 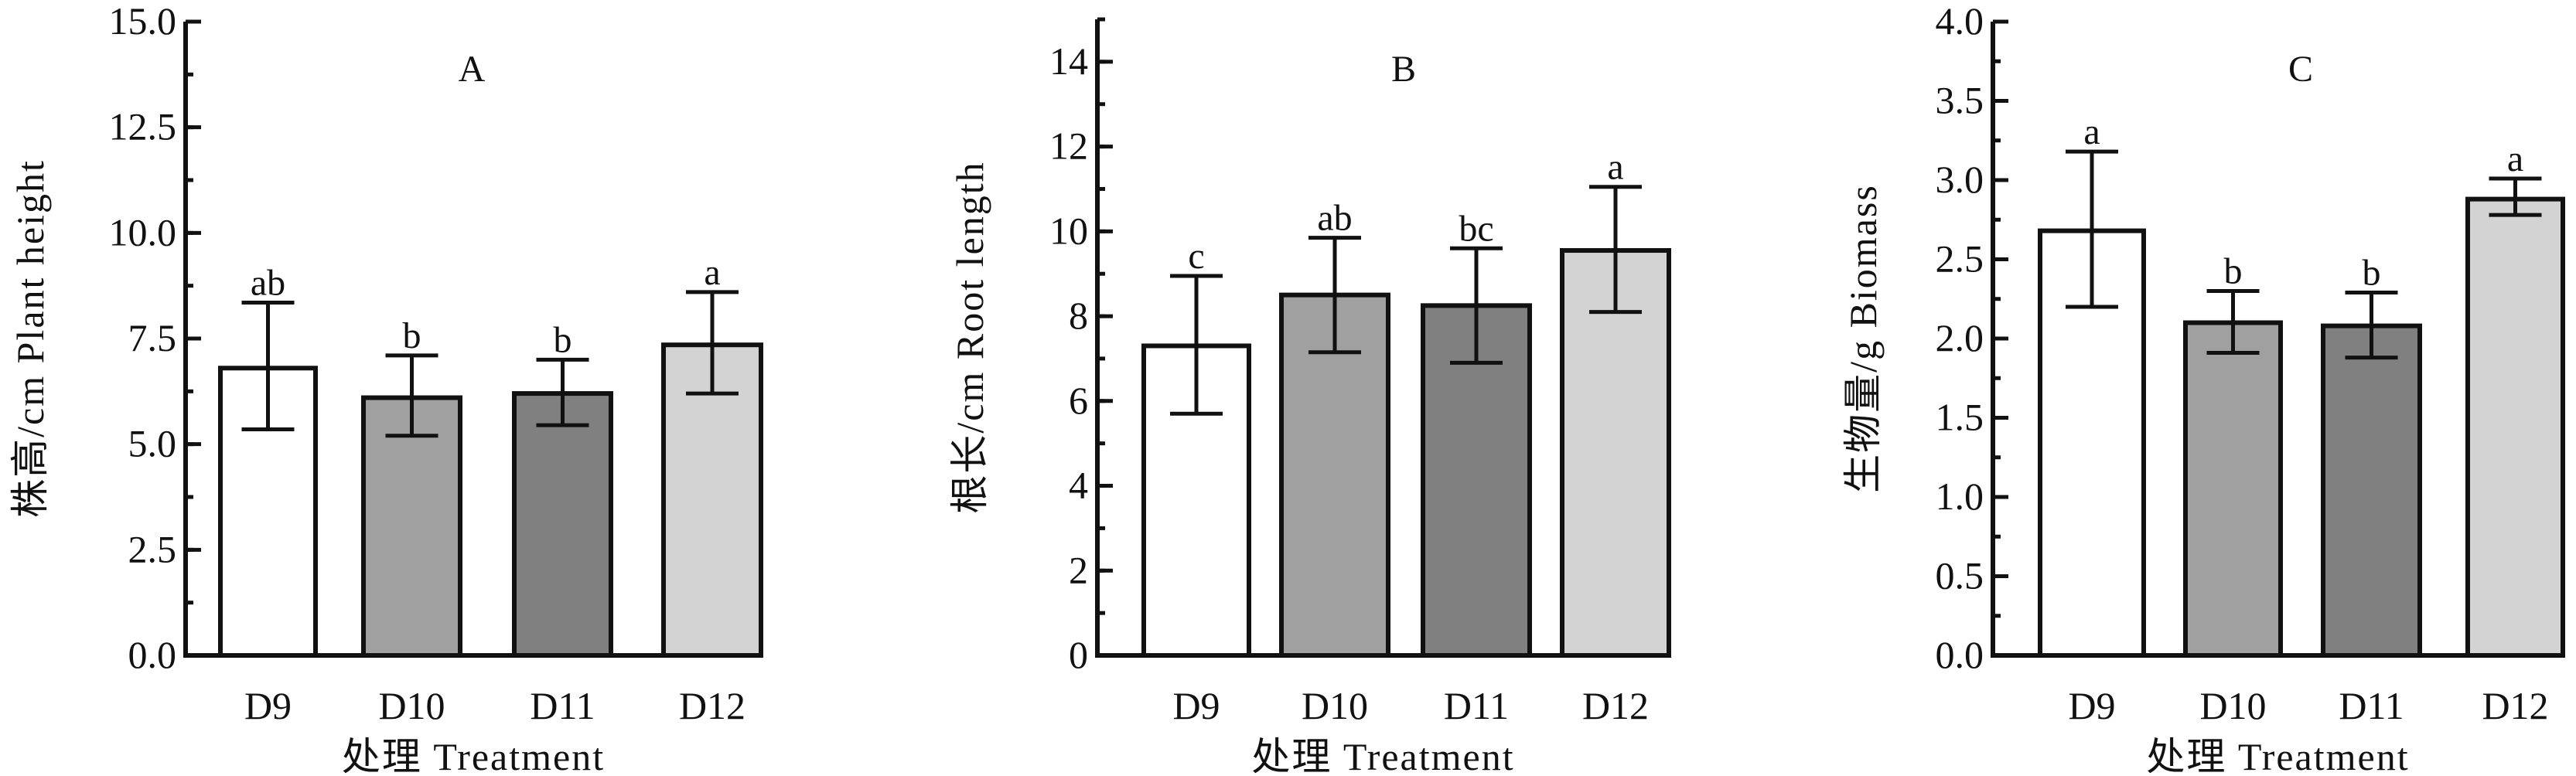 What do you see at coordinates (1960, 417) in the screenshot?
I see `y-tick-label: 1.5` at bounding box center [1960, 417].